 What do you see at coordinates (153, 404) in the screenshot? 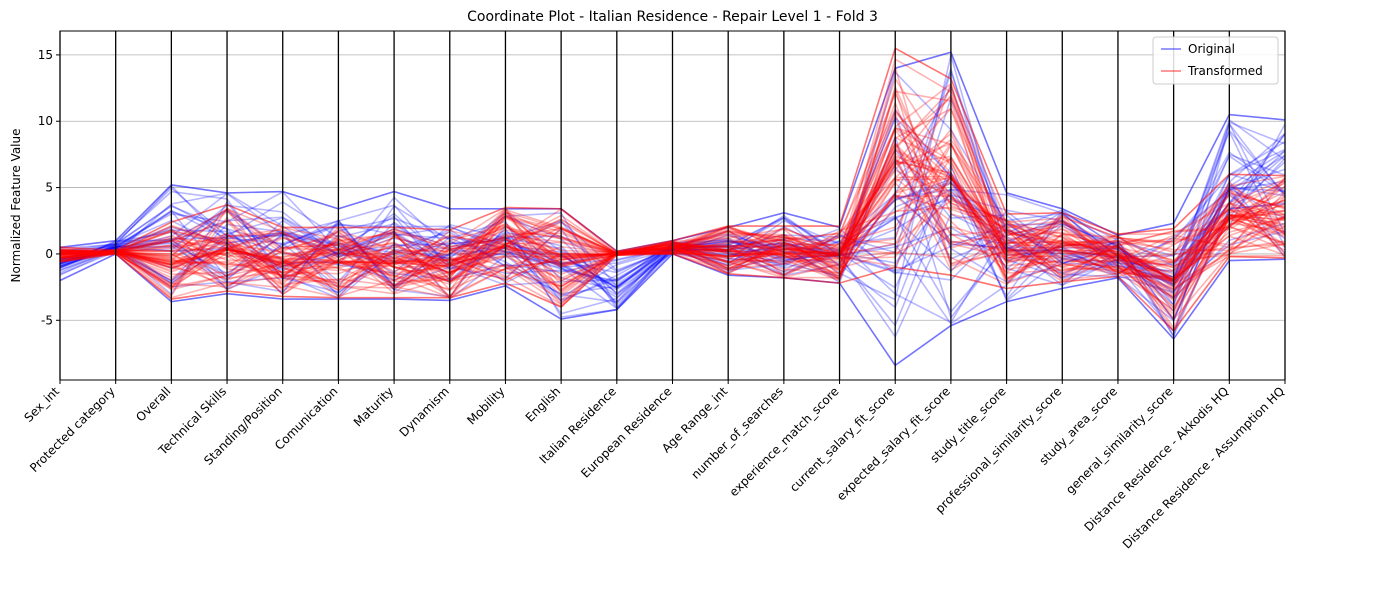
I see `x-tick-label: Overall` at bounding box center [153, 404].